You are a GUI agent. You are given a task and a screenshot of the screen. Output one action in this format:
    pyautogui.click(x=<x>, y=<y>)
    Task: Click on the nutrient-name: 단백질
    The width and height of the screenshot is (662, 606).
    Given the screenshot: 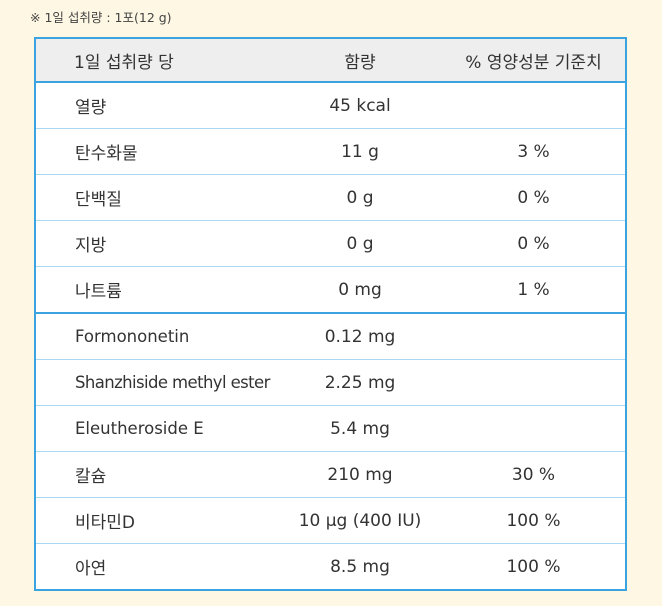 What is the action you would take?
    pyautogui.click(x=156, y=197)
    